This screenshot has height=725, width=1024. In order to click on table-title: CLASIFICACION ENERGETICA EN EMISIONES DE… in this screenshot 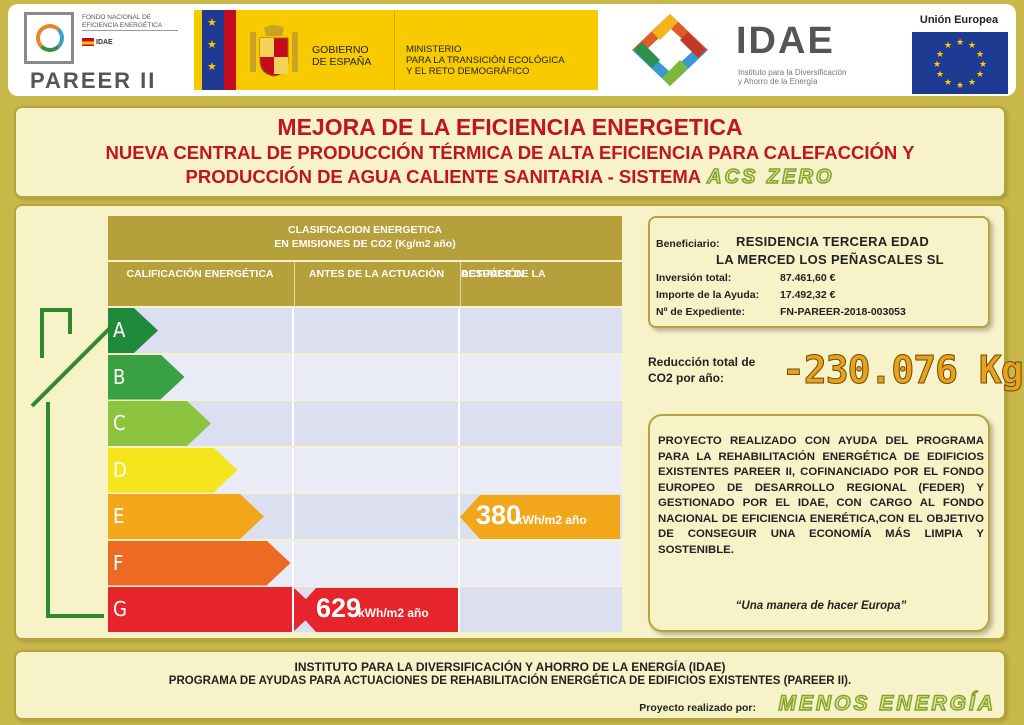, I will do `click(365, 238)`.